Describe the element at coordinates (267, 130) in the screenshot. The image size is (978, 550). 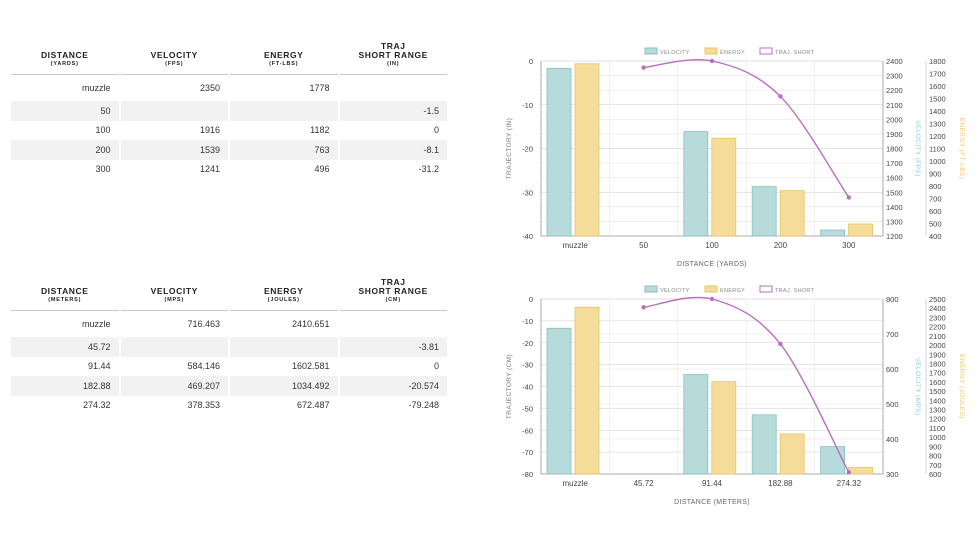
I see `table-row: 100 1916 1182 0` at that location.